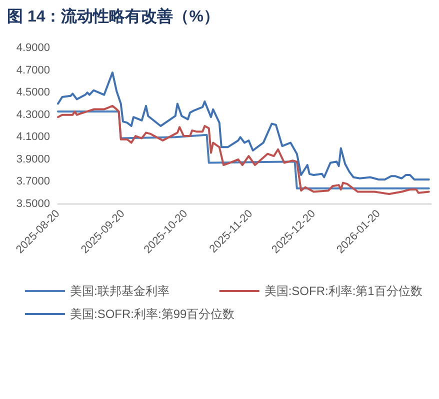  I want to click on y-tick-label: 4.7000, so click(33, 70).